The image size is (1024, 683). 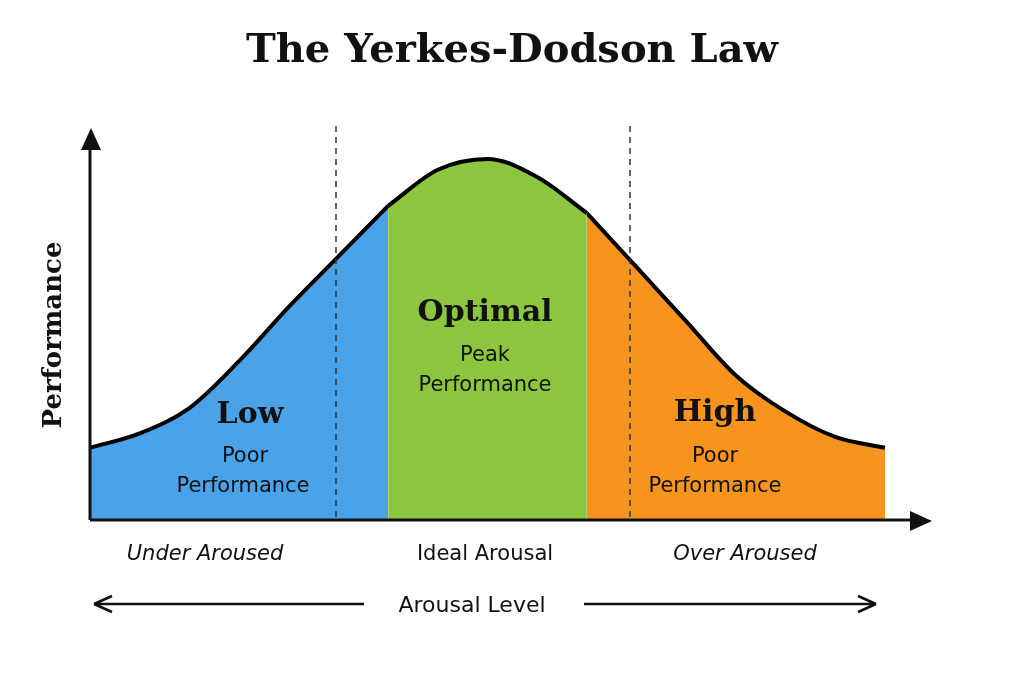 I want to click on annotation: Peak Performance, so click(x=485, y=369).